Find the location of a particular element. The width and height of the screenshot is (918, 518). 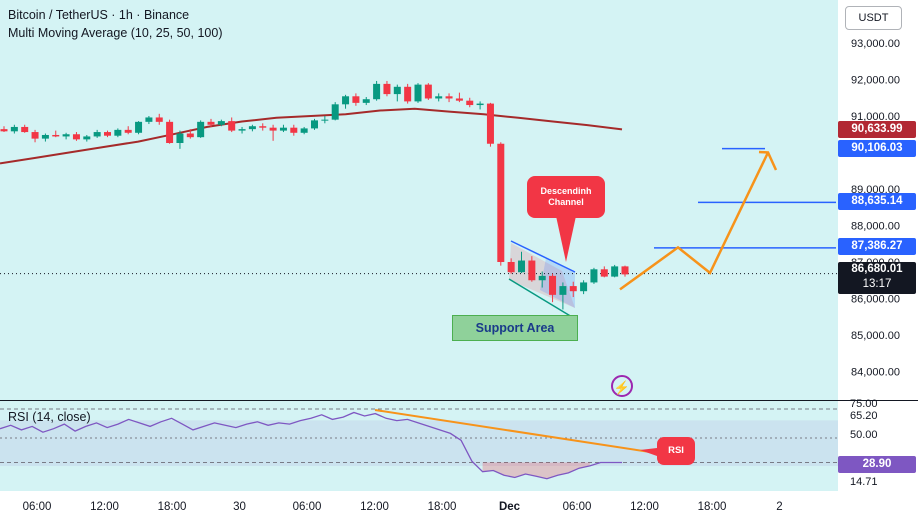

rsi-tick: 14.71 is located at coordinates (864, 482).